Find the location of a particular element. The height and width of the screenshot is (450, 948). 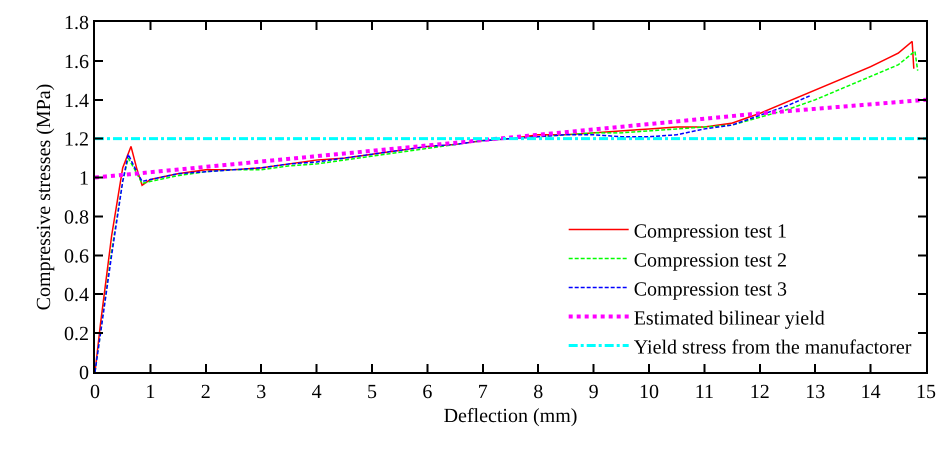

y-tick-label: 0.2 is located at coordinates (76, 334).